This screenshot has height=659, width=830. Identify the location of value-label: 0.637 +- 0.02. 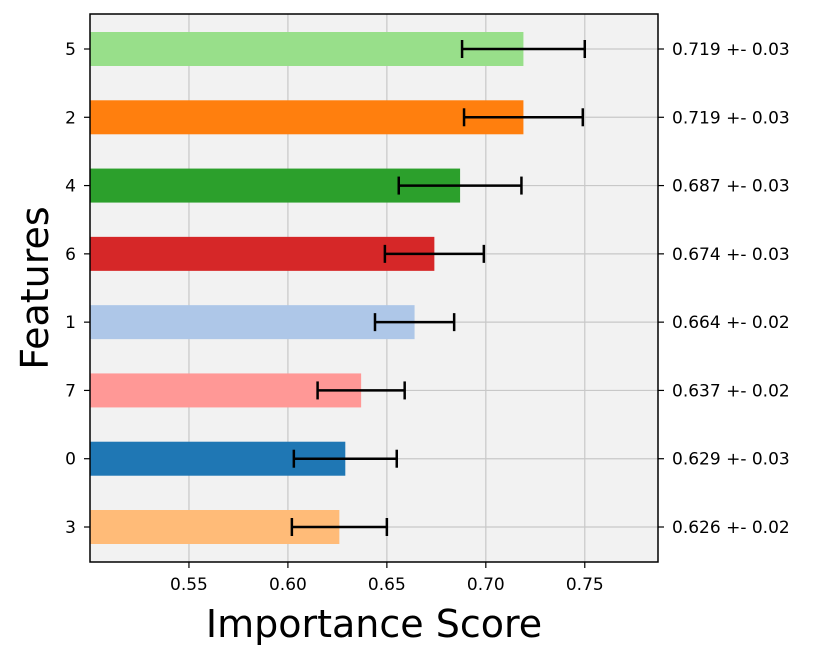
(731, 391).